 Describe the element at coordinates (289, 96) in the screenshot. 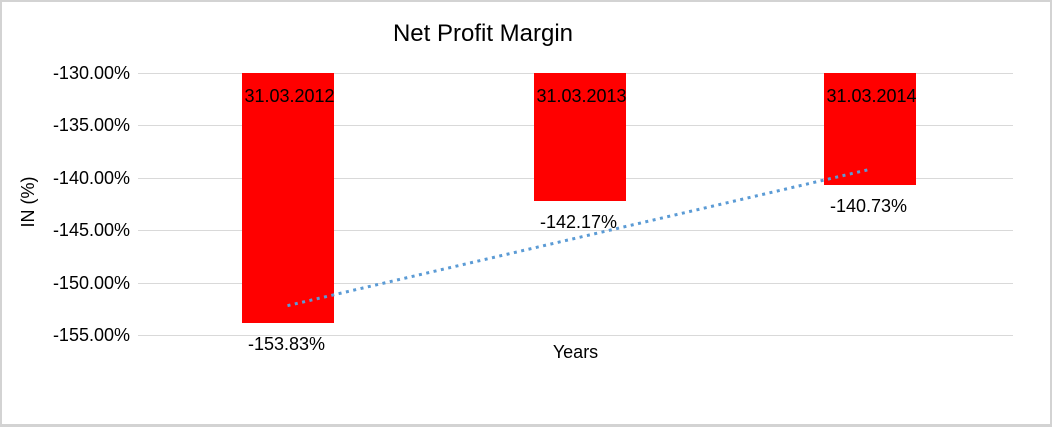

I see `bar-category-label: 31.03.2012` at that location.